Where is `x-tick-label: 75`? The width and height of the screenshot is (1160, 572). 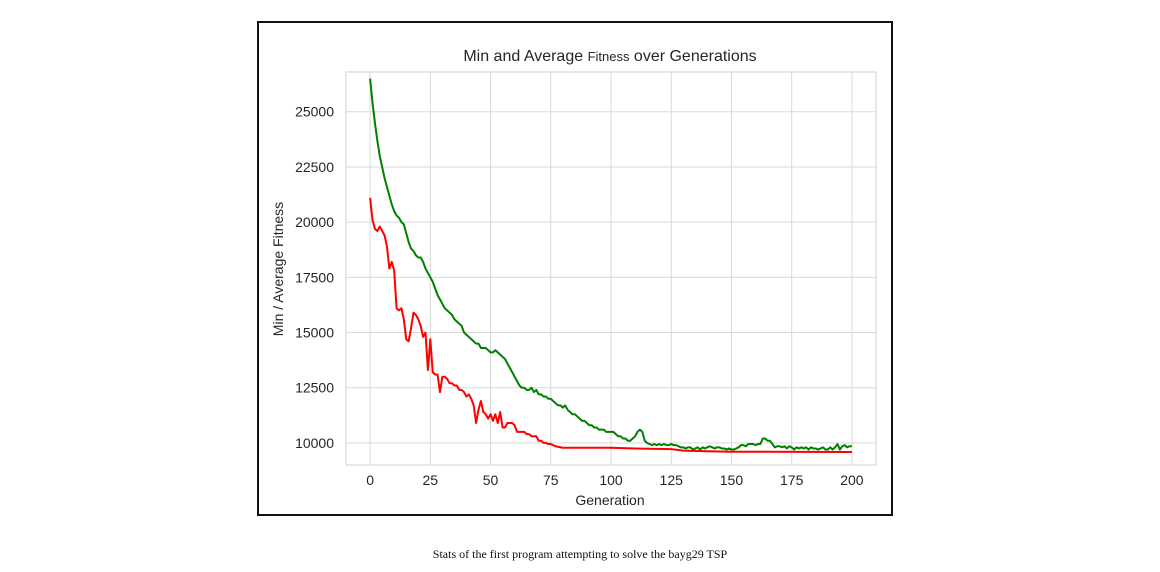 x-tick-label: 75 is located at coordinates (551, 480).